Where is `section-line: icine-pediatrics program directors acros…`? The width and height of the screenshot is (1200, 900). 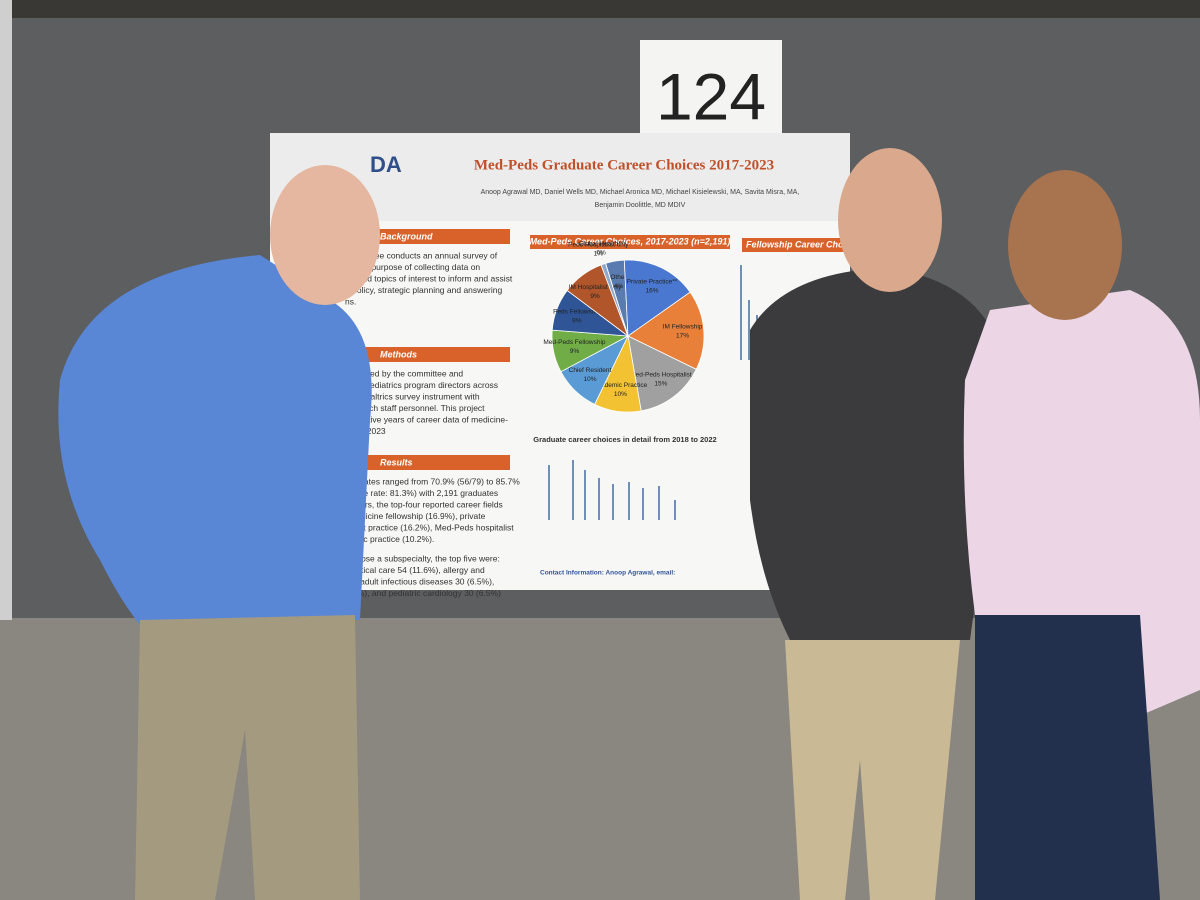 section-line: icine-pediatrics program directors acros… is located at coordinates (421, 385).